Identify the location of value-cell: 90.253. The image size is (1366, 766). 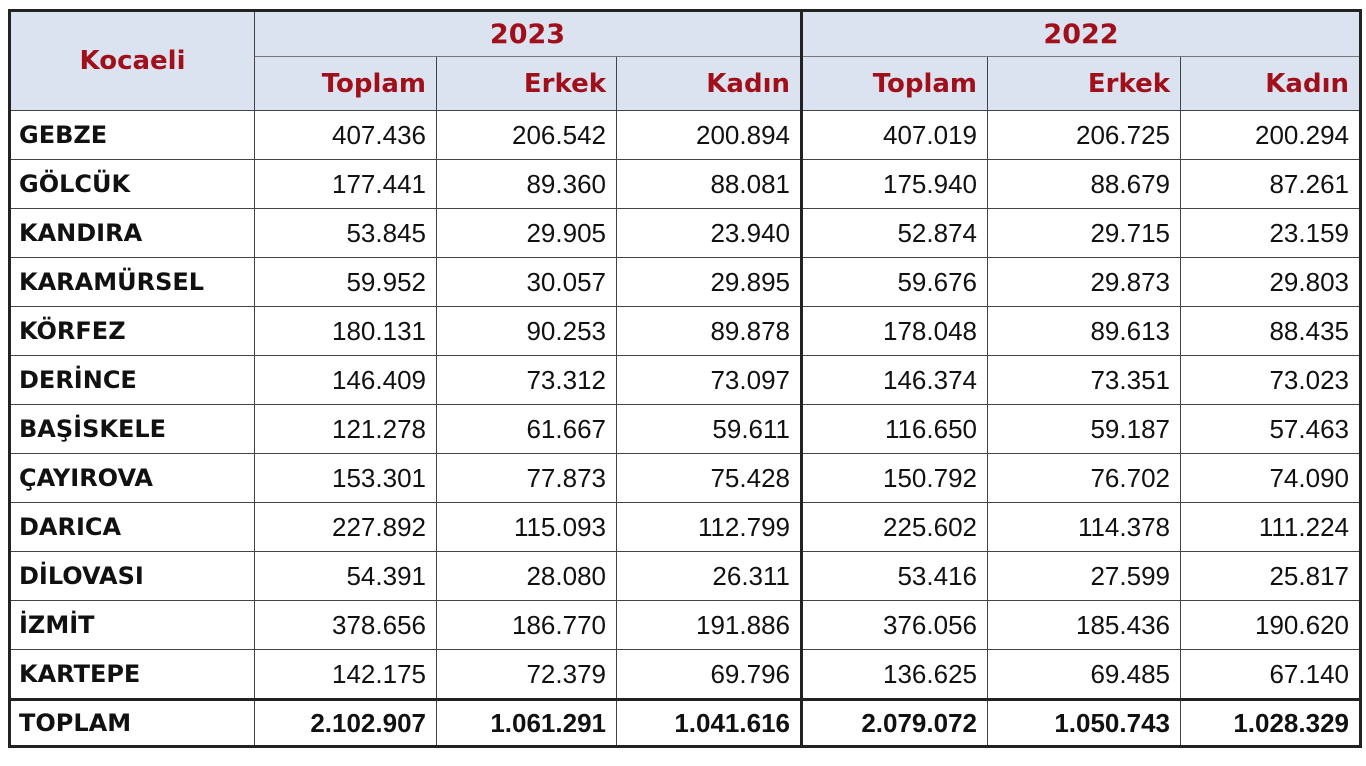
(526, 331).